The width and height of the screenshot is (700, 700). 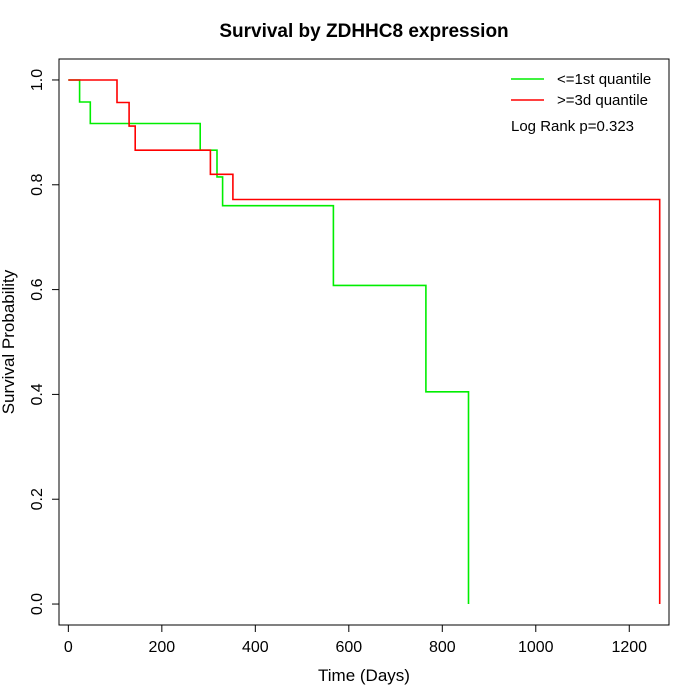 What do you see at coordinates (37, 289) in the screenshot?
I see `y-tick-label: 0.6` at bounding box center [37, 289].